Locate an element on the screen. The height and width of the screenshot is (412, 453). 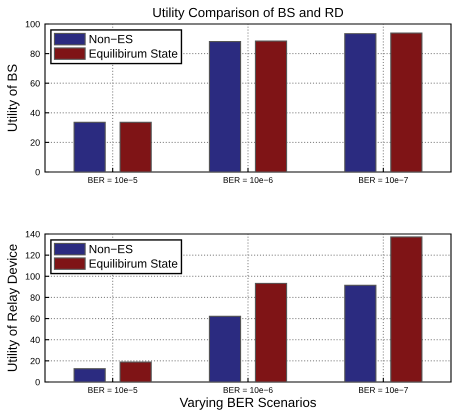
y-axis-title: Utility of BS is located at coordinates (13, 98).